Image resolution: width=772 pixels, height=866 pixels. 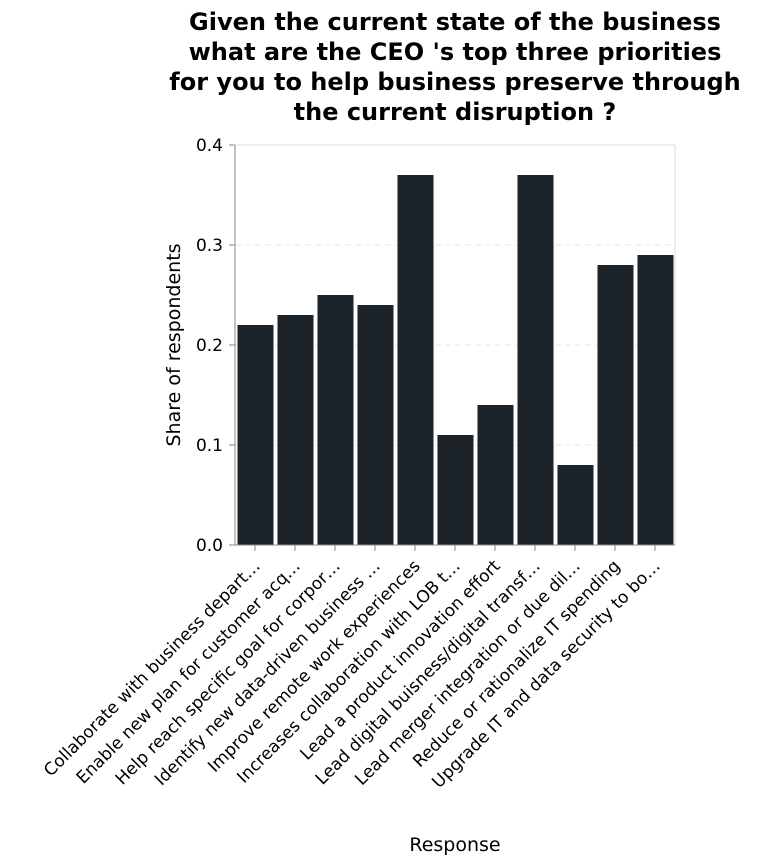 I want to click on y-tick-label: 0.0, so click(x=209, y=546).